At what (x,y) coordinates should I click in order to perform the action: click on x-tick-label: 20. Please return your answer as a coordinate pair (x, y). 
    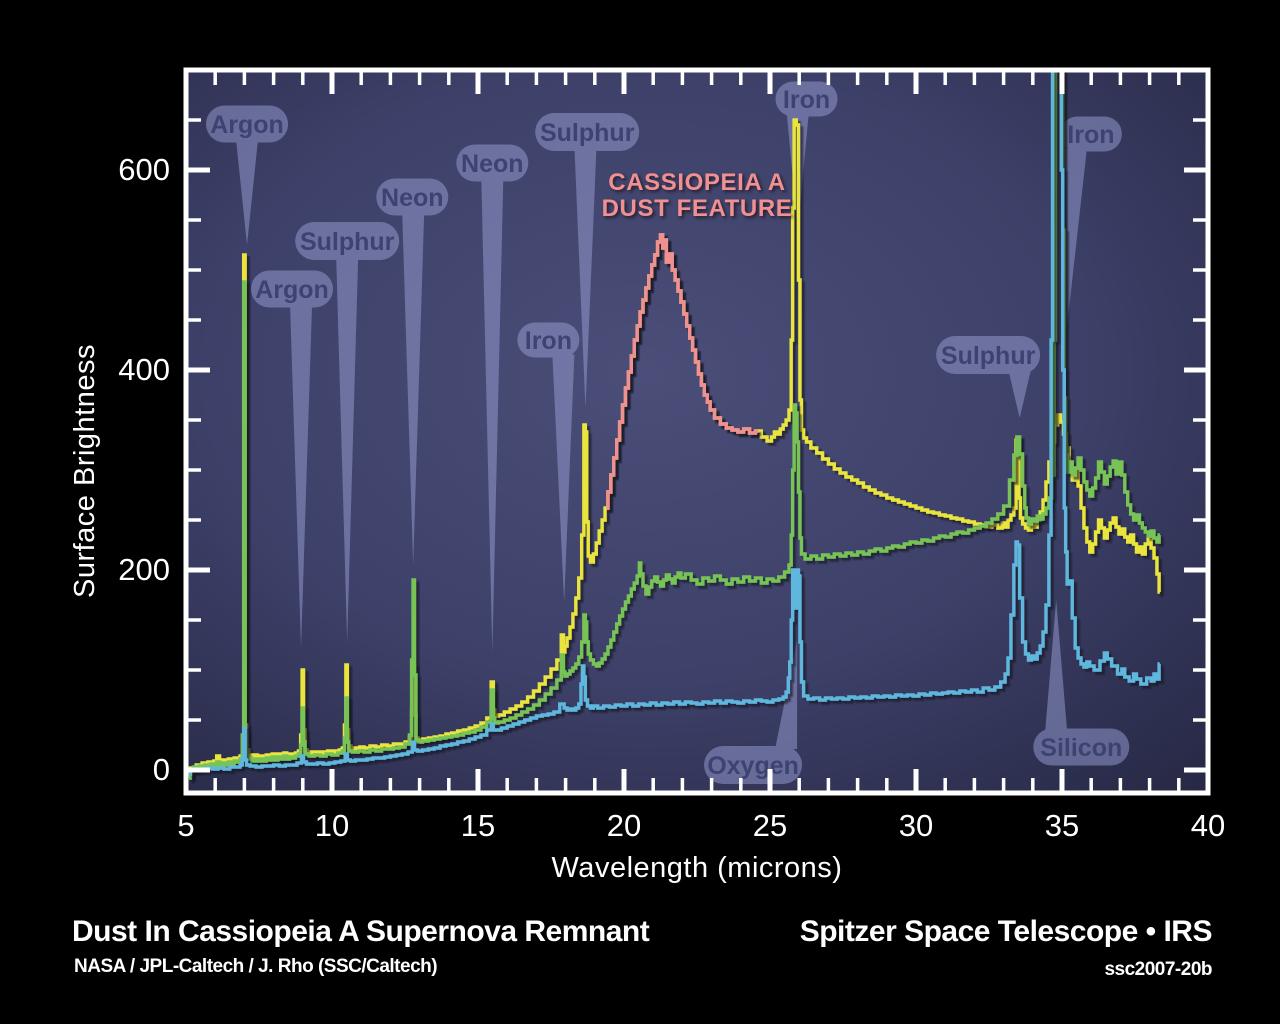
    Looking at the image, I should click on (624, 825).